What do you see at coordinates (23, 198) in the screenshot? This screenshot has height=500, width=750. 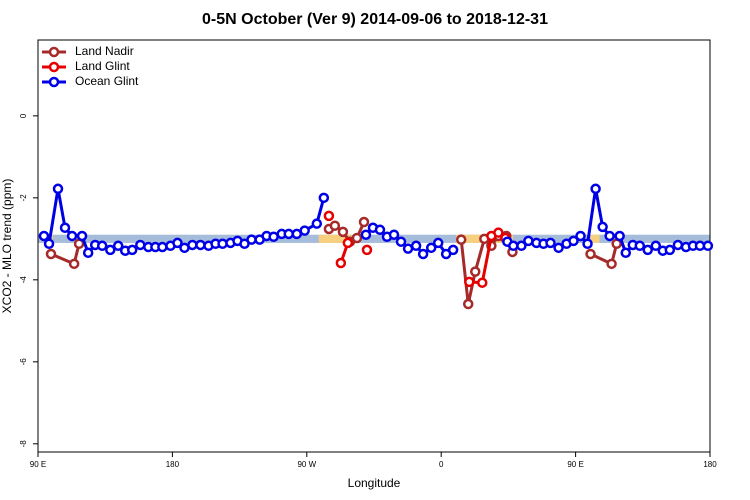 I see `y-tick-label: -2` at bounding box center [23, 198].